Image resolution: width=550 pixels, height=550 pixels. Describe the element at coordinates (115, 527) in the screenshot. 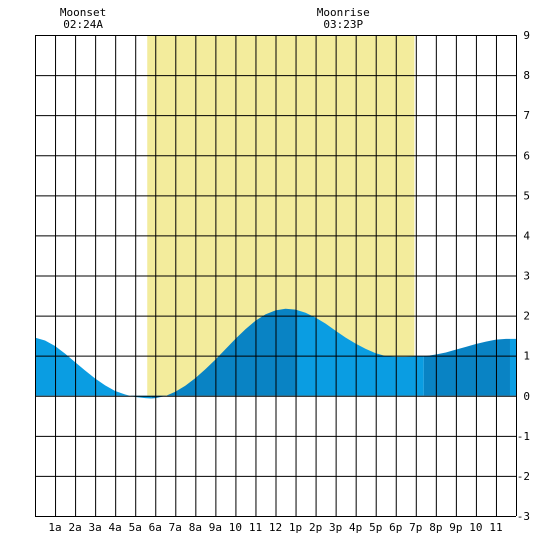

I see `x-tick-label: 4a` at that location.